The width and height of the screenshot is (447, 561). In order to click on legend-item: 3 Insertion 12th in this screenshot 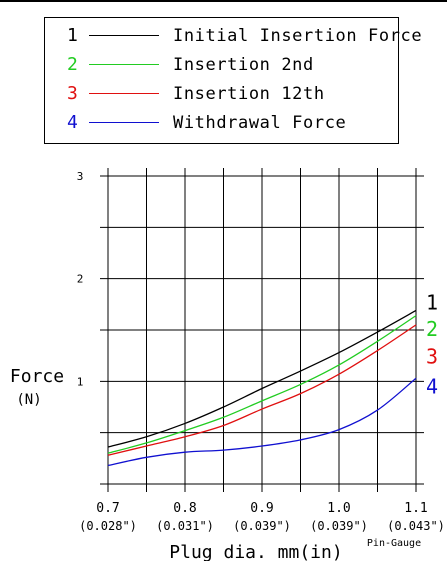, I will do `click(221, 94)`.